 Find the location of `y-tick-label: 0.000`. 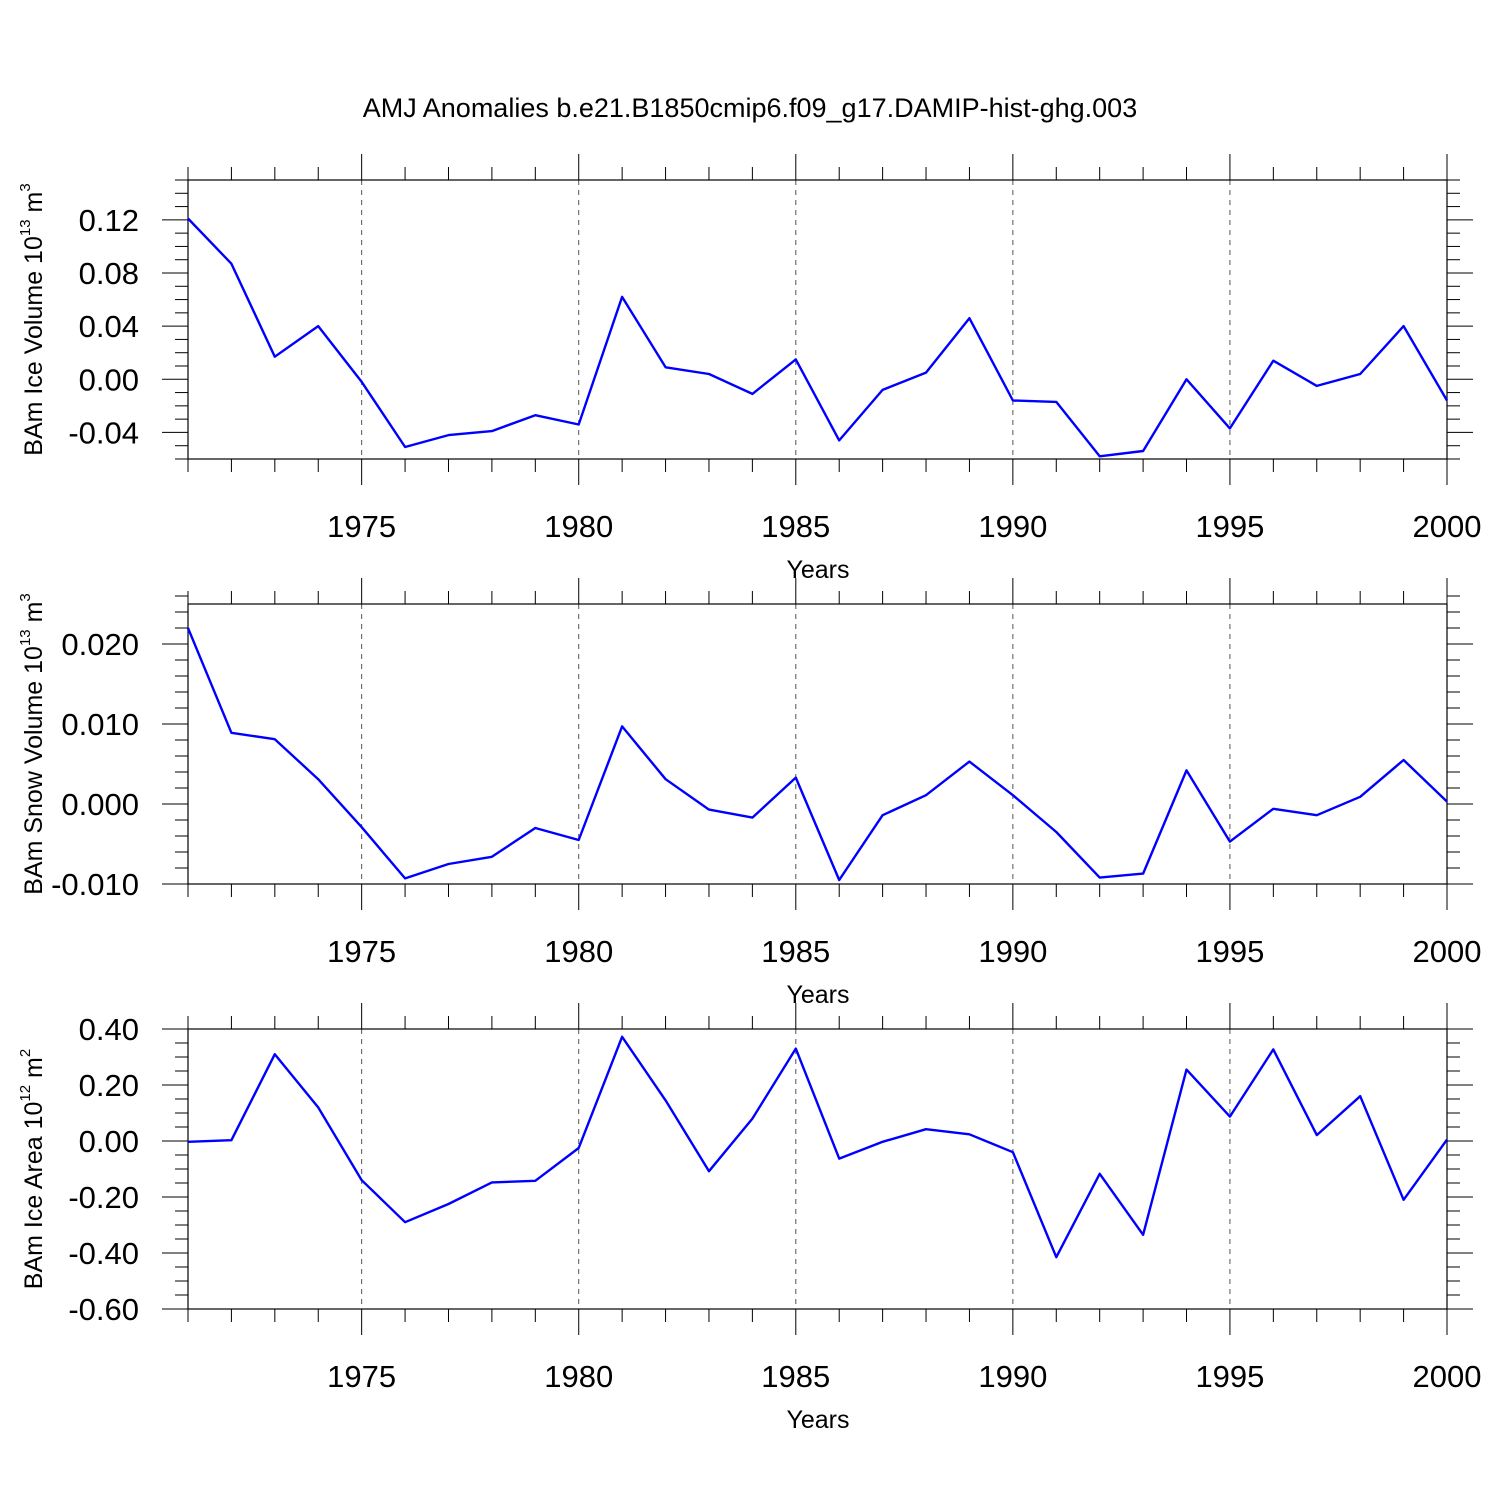

y-tick-label: 0.000 is located at coordinates (100, 804).